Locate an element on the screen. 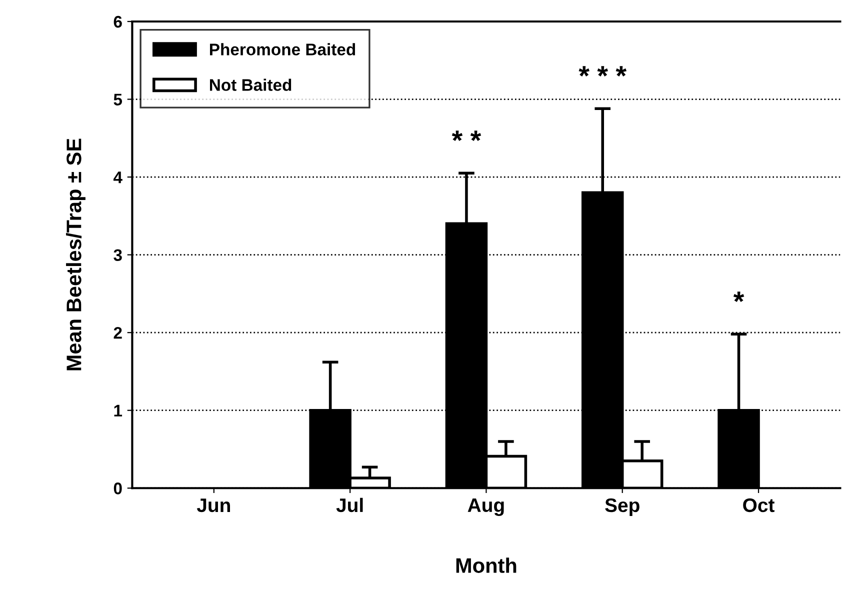 Image resolution: width=853 pixels, height=614 pixels. annotation: * * is located at coordinates (467, 135).